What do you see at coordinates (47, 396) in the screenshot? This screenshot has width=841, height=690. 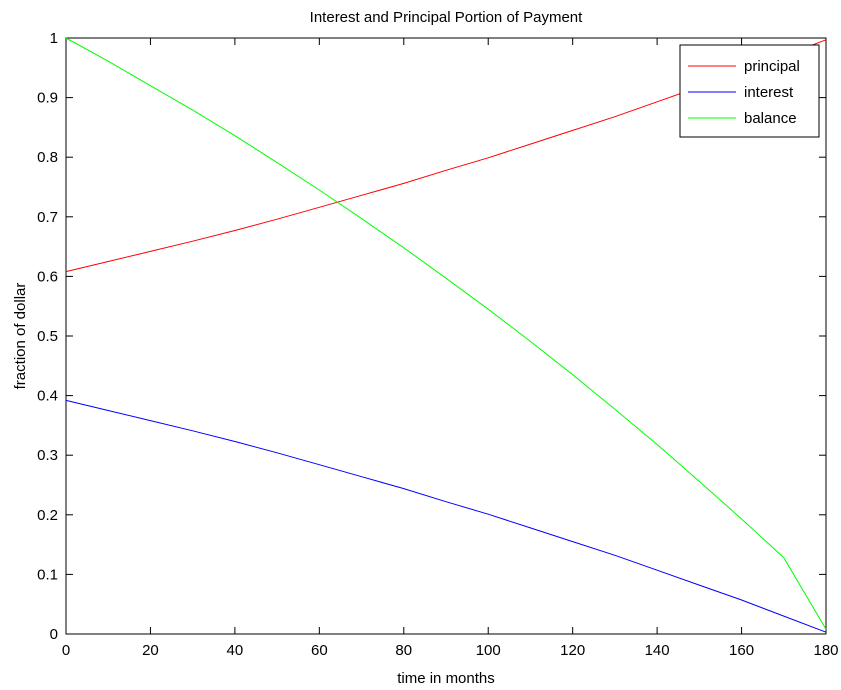 I see `y-tick-label: 0.4` at bounding box center [47, 396].